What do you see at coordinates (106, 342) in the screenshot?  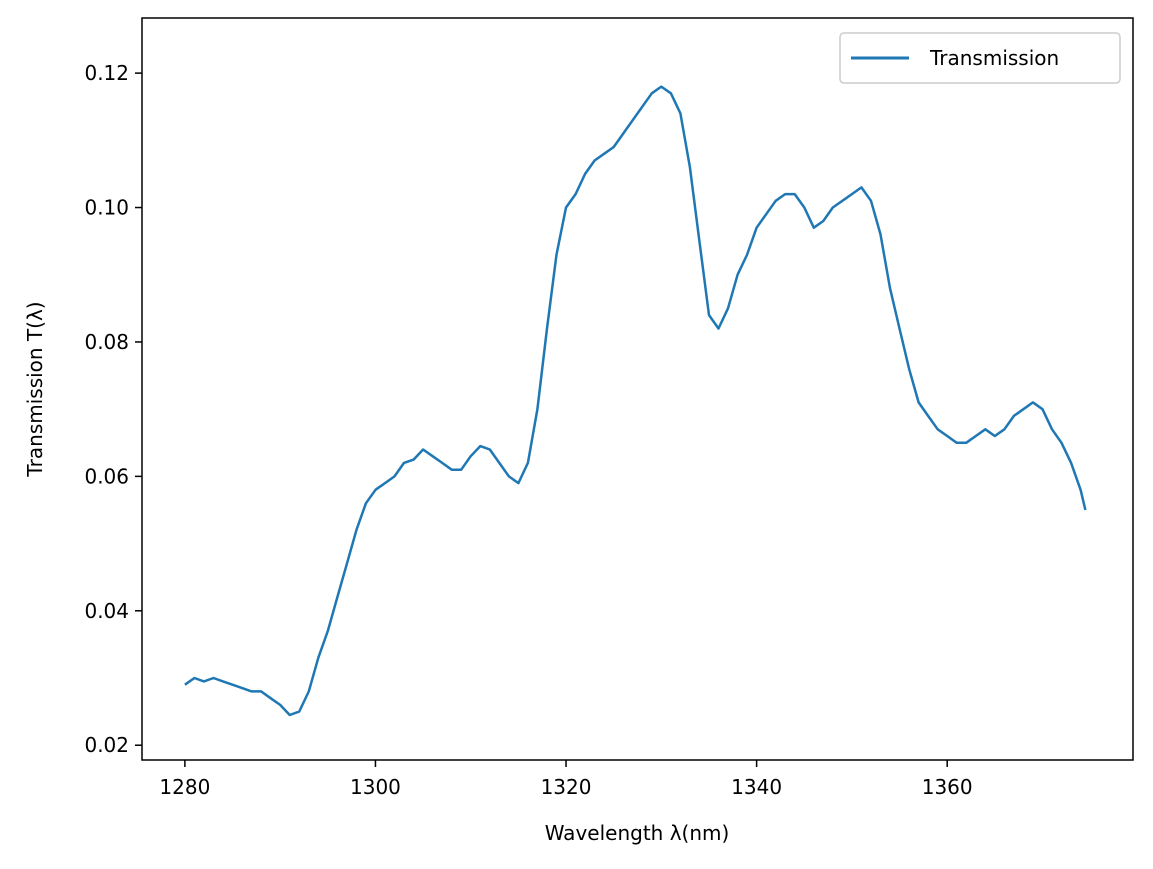 I see `y-tick-label: 0.08` at bounding box center [106, 342].